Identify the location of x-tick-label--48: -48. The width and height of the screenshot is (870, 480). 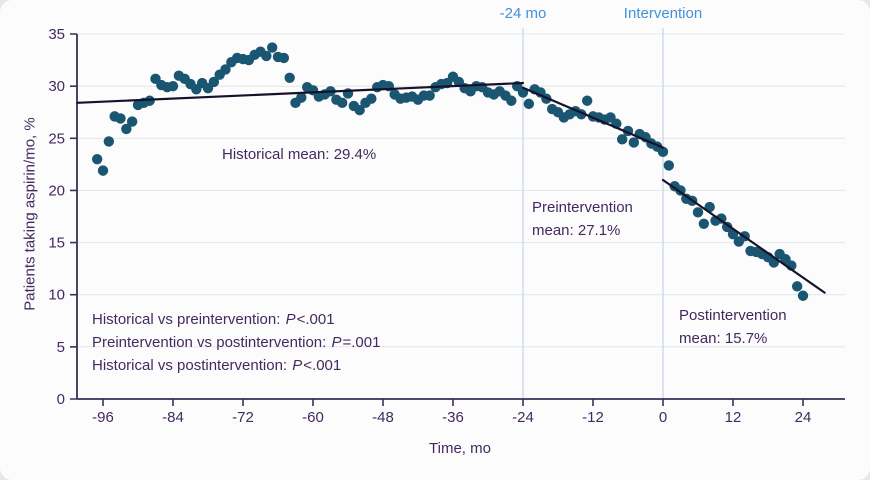
(383, 417).